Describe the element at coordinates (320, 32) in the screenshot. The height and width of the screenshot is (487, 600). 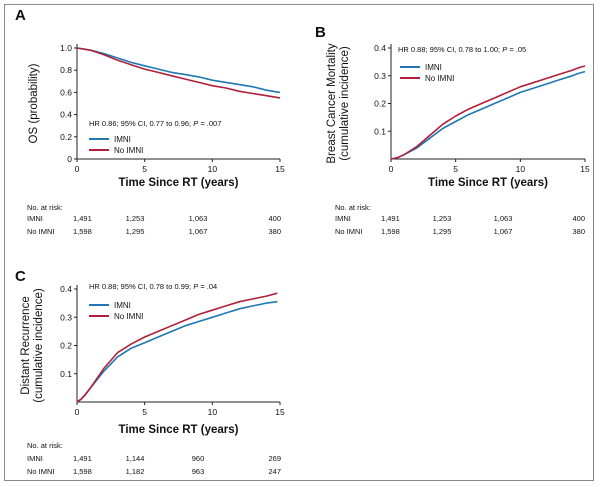
I see `panel-letter: B` at that location.